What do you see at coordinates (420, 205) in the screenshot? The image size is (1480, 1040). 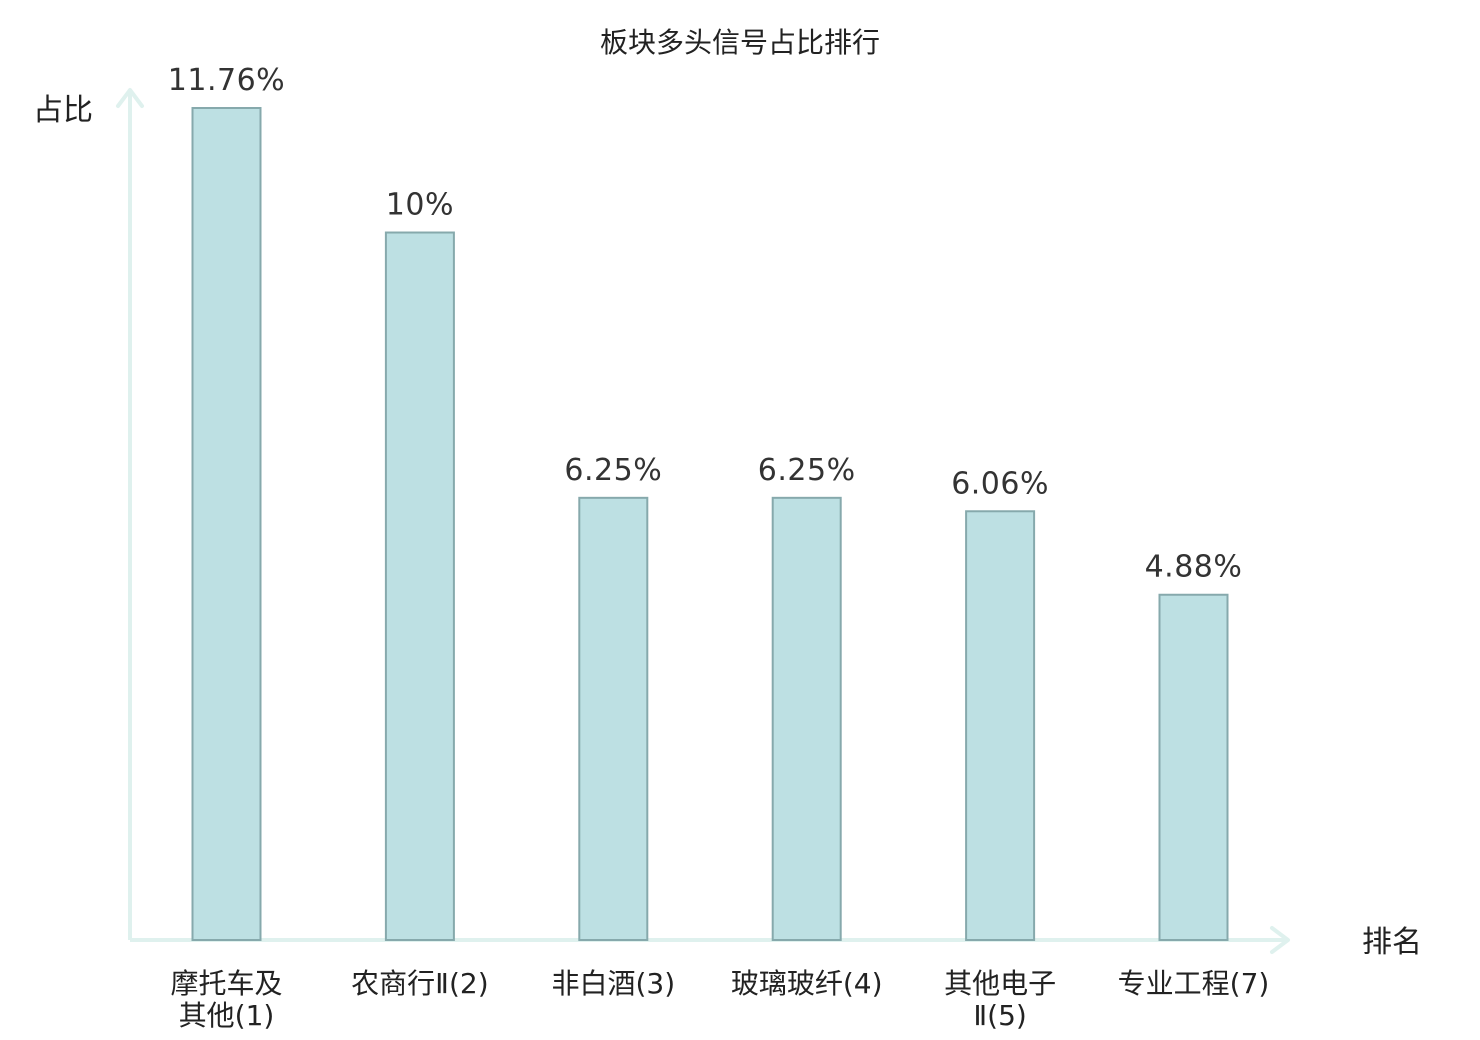 I see `value-label-2: 10%` at bounding box center [420, 205].